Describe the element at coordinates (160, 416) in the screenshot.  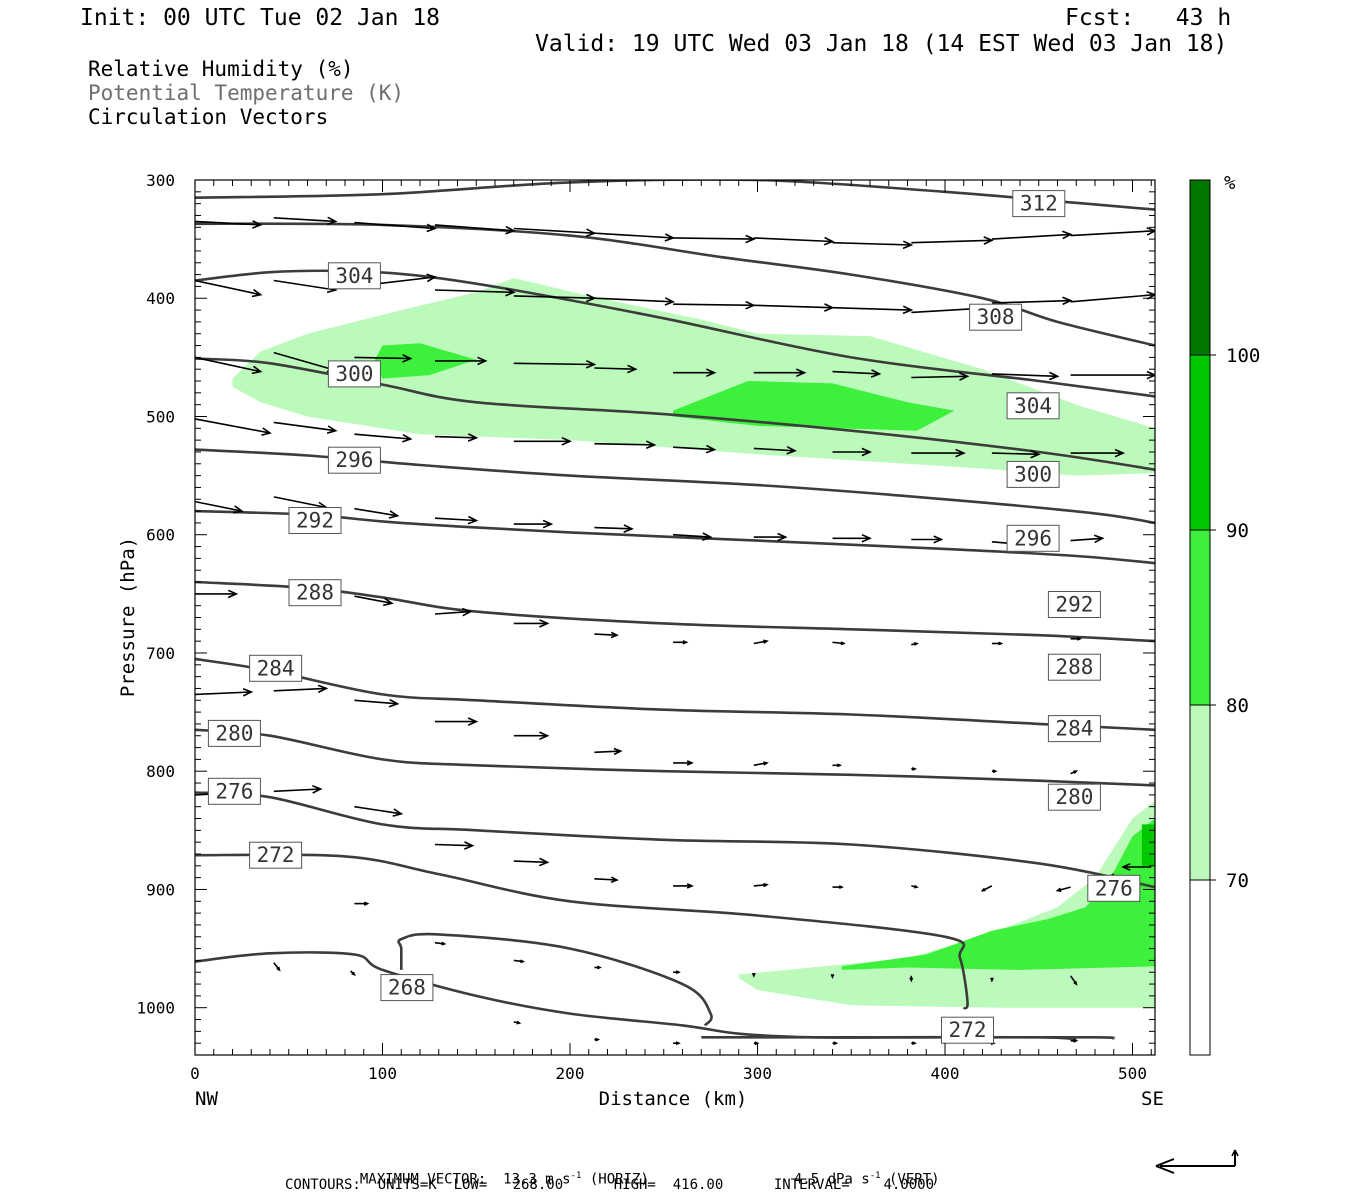
I see `y-tick-label: 500` at that location.